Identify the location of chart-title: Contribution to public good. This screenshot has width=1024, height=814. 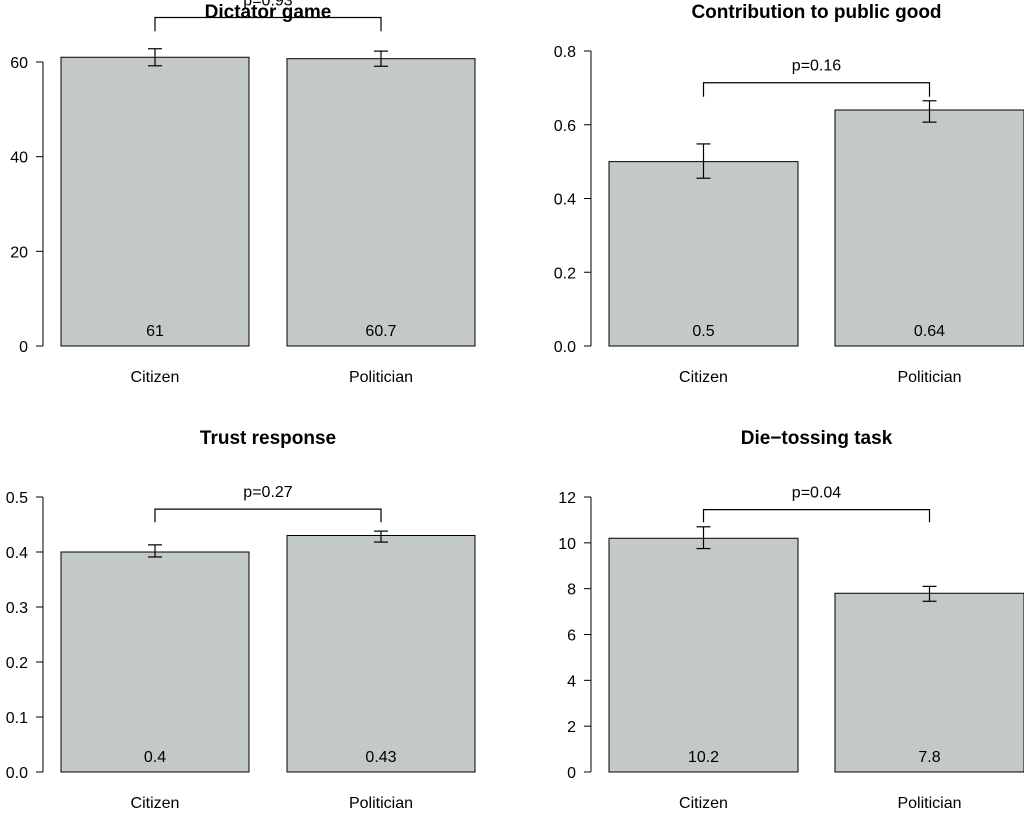
(816, 12).